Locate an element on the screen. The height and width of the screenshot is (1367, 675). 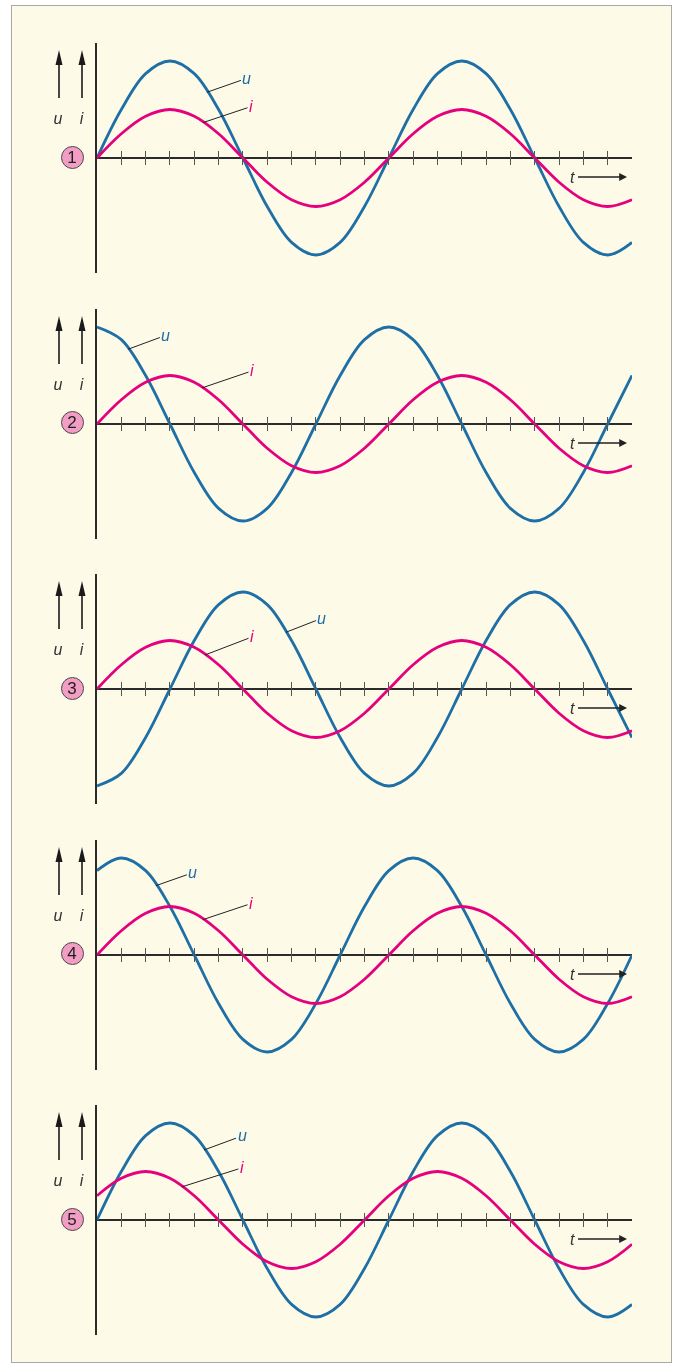
text: 2 is located at coordinates (72, 422).